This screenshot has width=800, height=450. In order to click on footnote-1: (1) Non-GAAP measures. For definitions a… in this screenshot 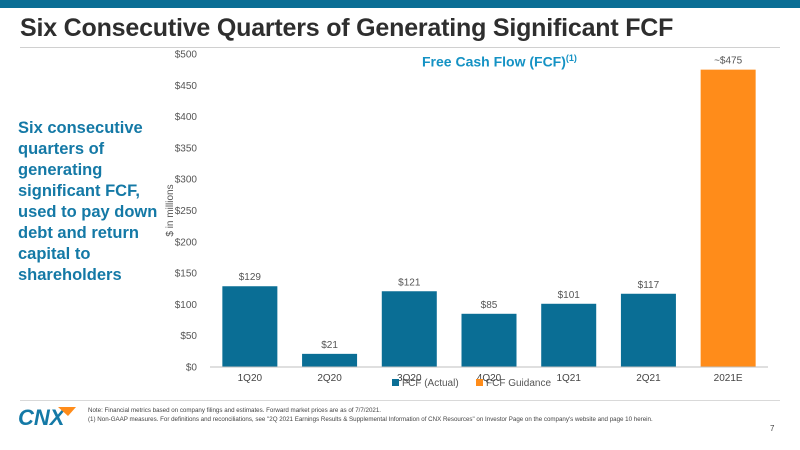, I will do `click(370, 419)`.